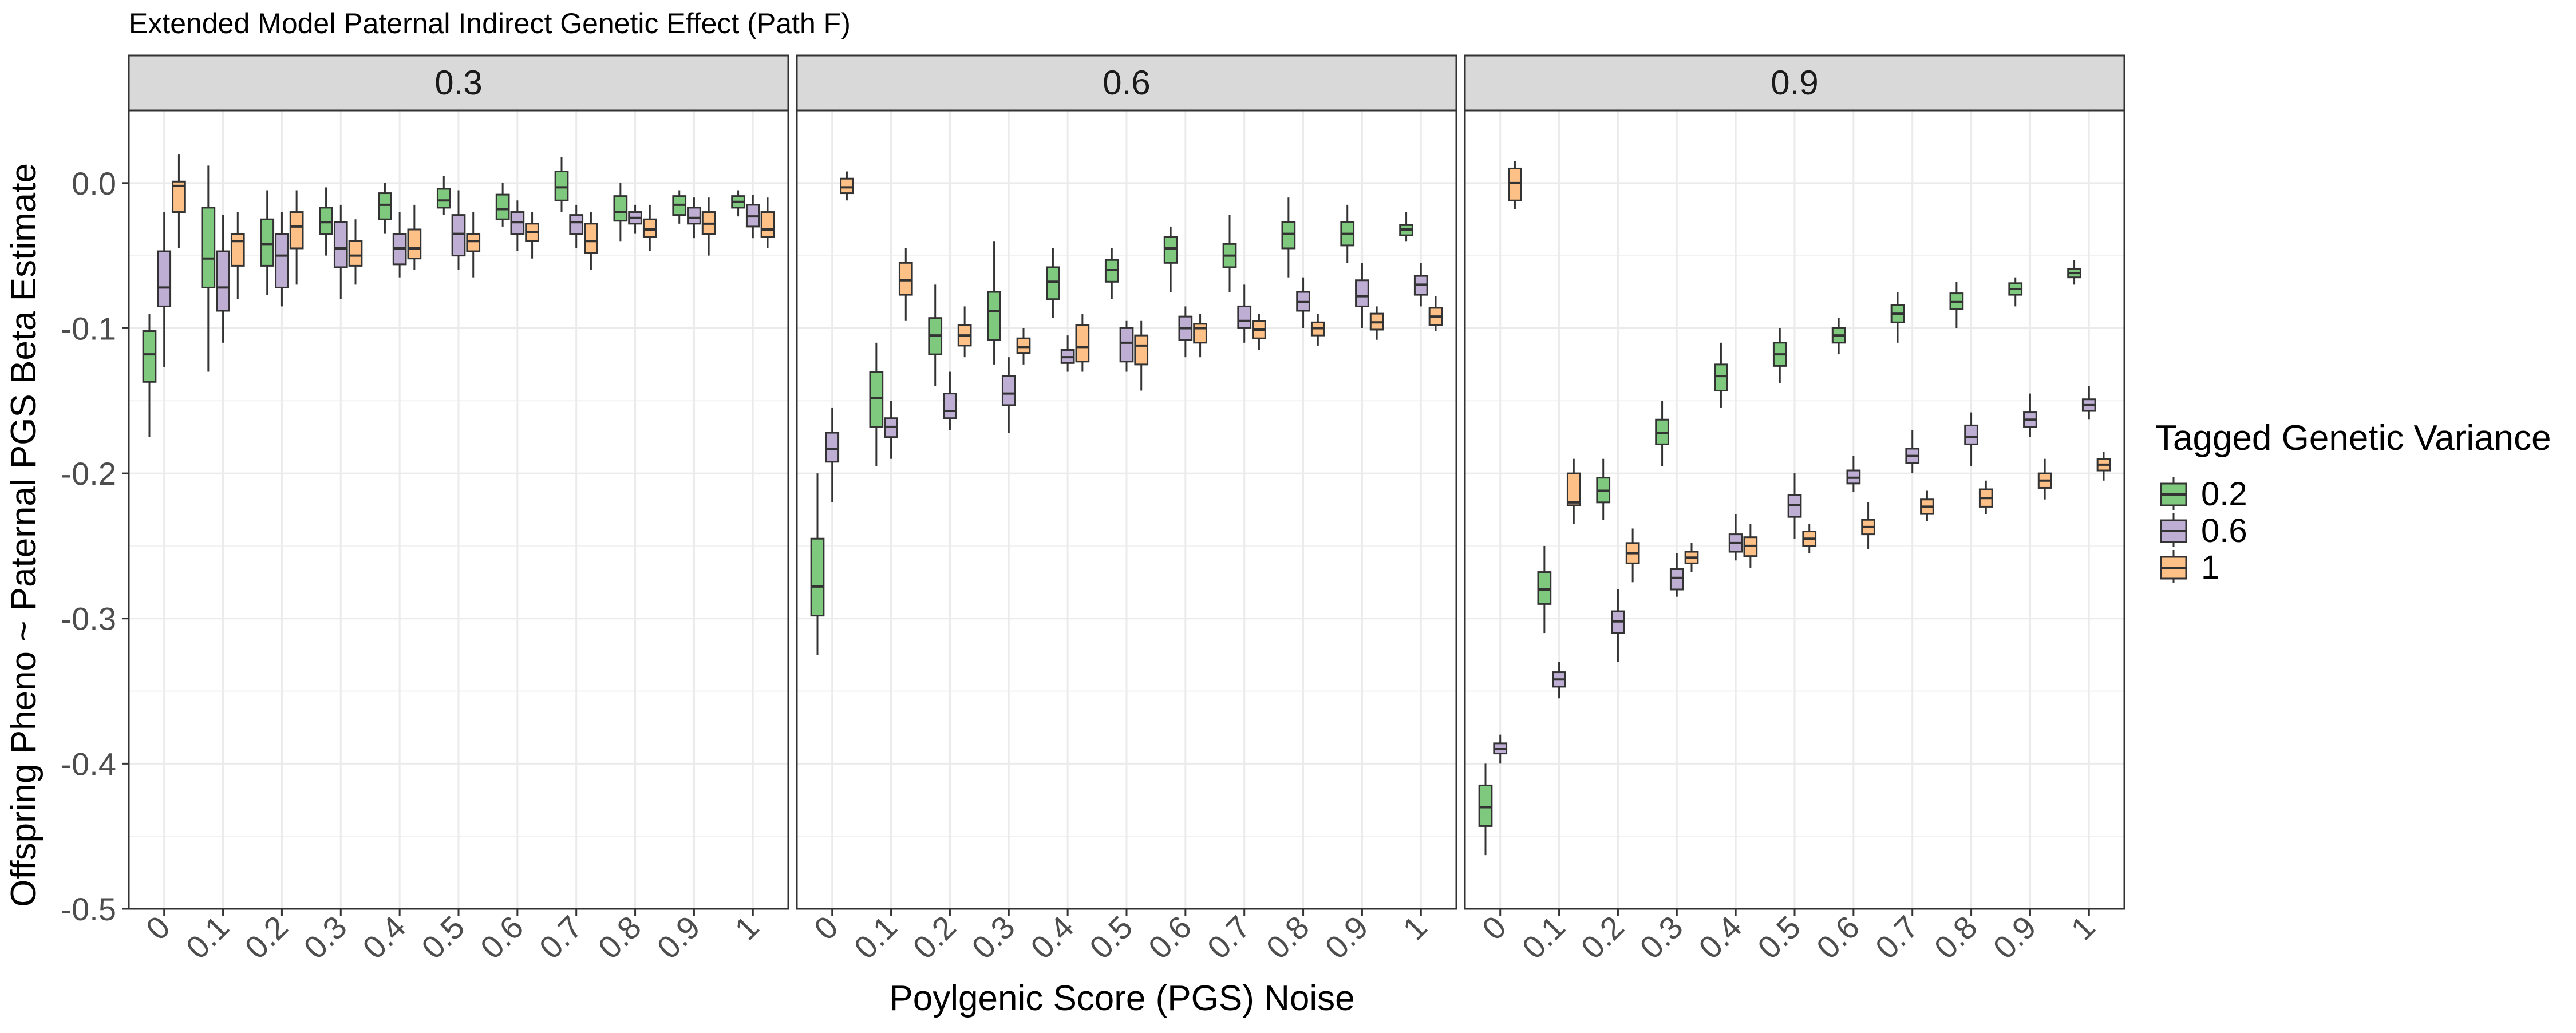  Describe the element at coordinates (89, 474) in the screenshot. I see `y-tick-label: -0.2` at that location.